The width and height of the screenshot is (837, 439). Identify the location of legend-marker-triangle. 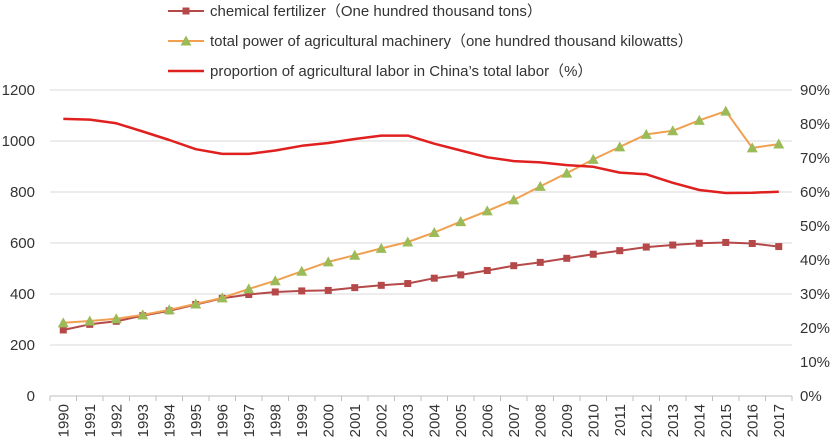
(186, 40).